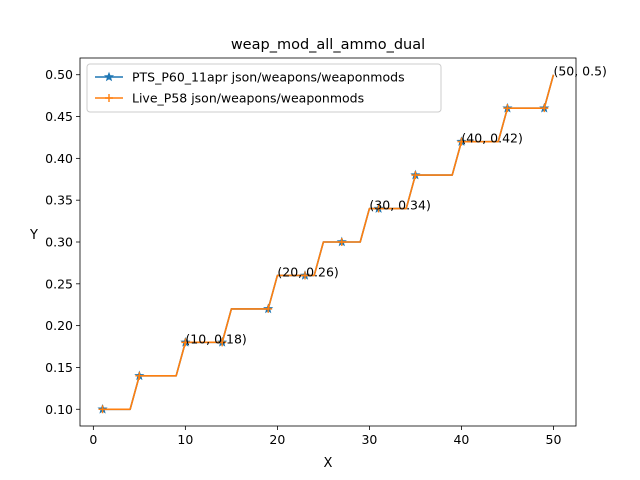  What do you see at coordinates (328, 45) in the screenshot?
I see `chart-title: weap_mod_all_ammo_dual` at bounding box center [328, 45].